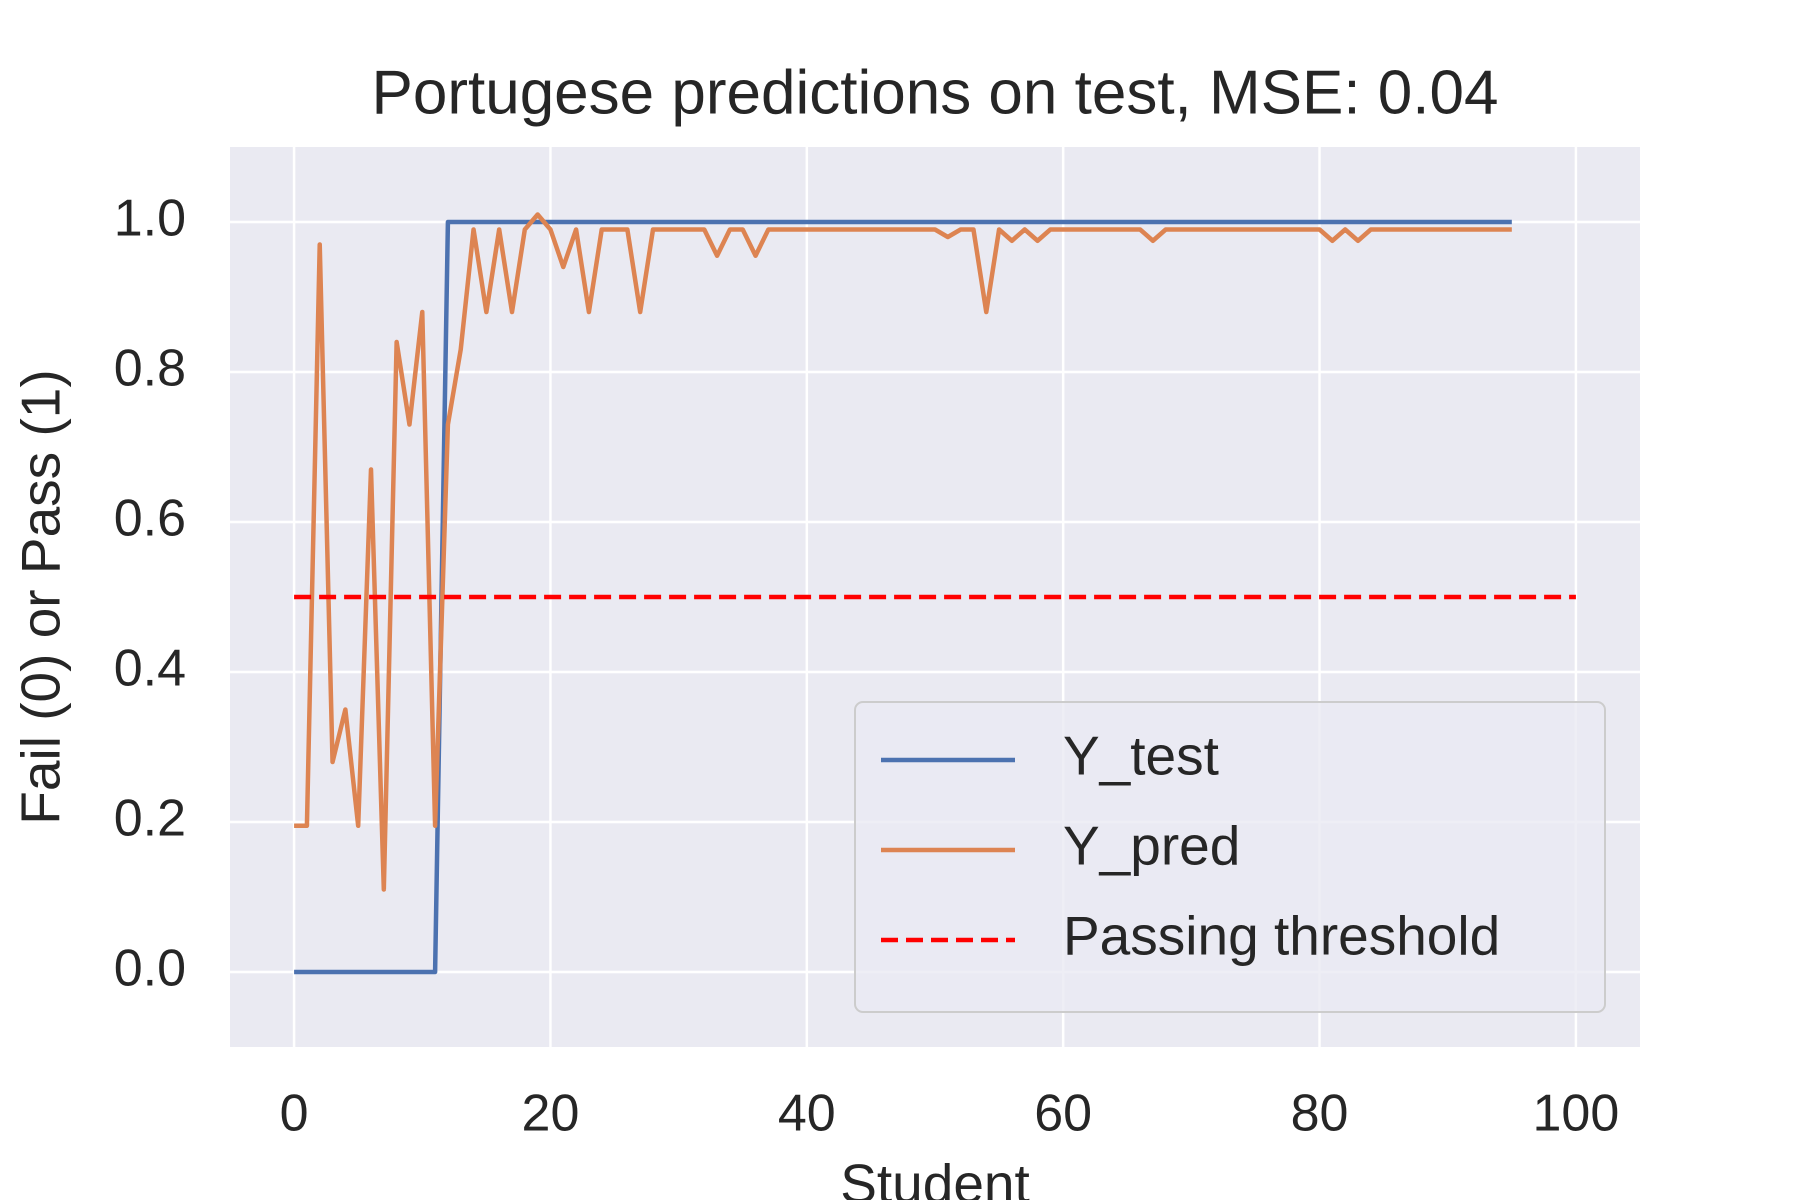 The height and width of the screenshot is (1200, 1800). What do you see at coordinates (150, 219) in the screenshot?
I see `y-tick-label: 1.0` at bounding box center [150, 219].